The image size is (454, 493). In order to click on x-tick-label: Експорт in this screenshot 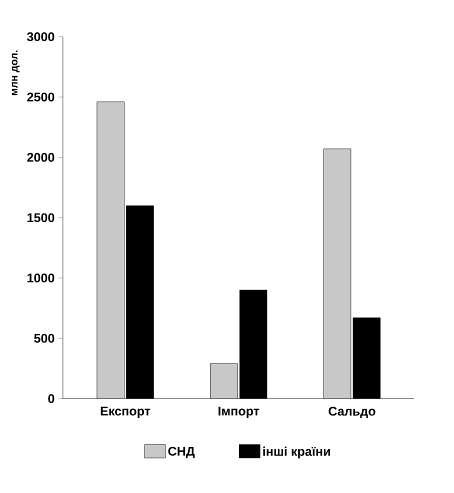, I will do `click(125, 412)`.